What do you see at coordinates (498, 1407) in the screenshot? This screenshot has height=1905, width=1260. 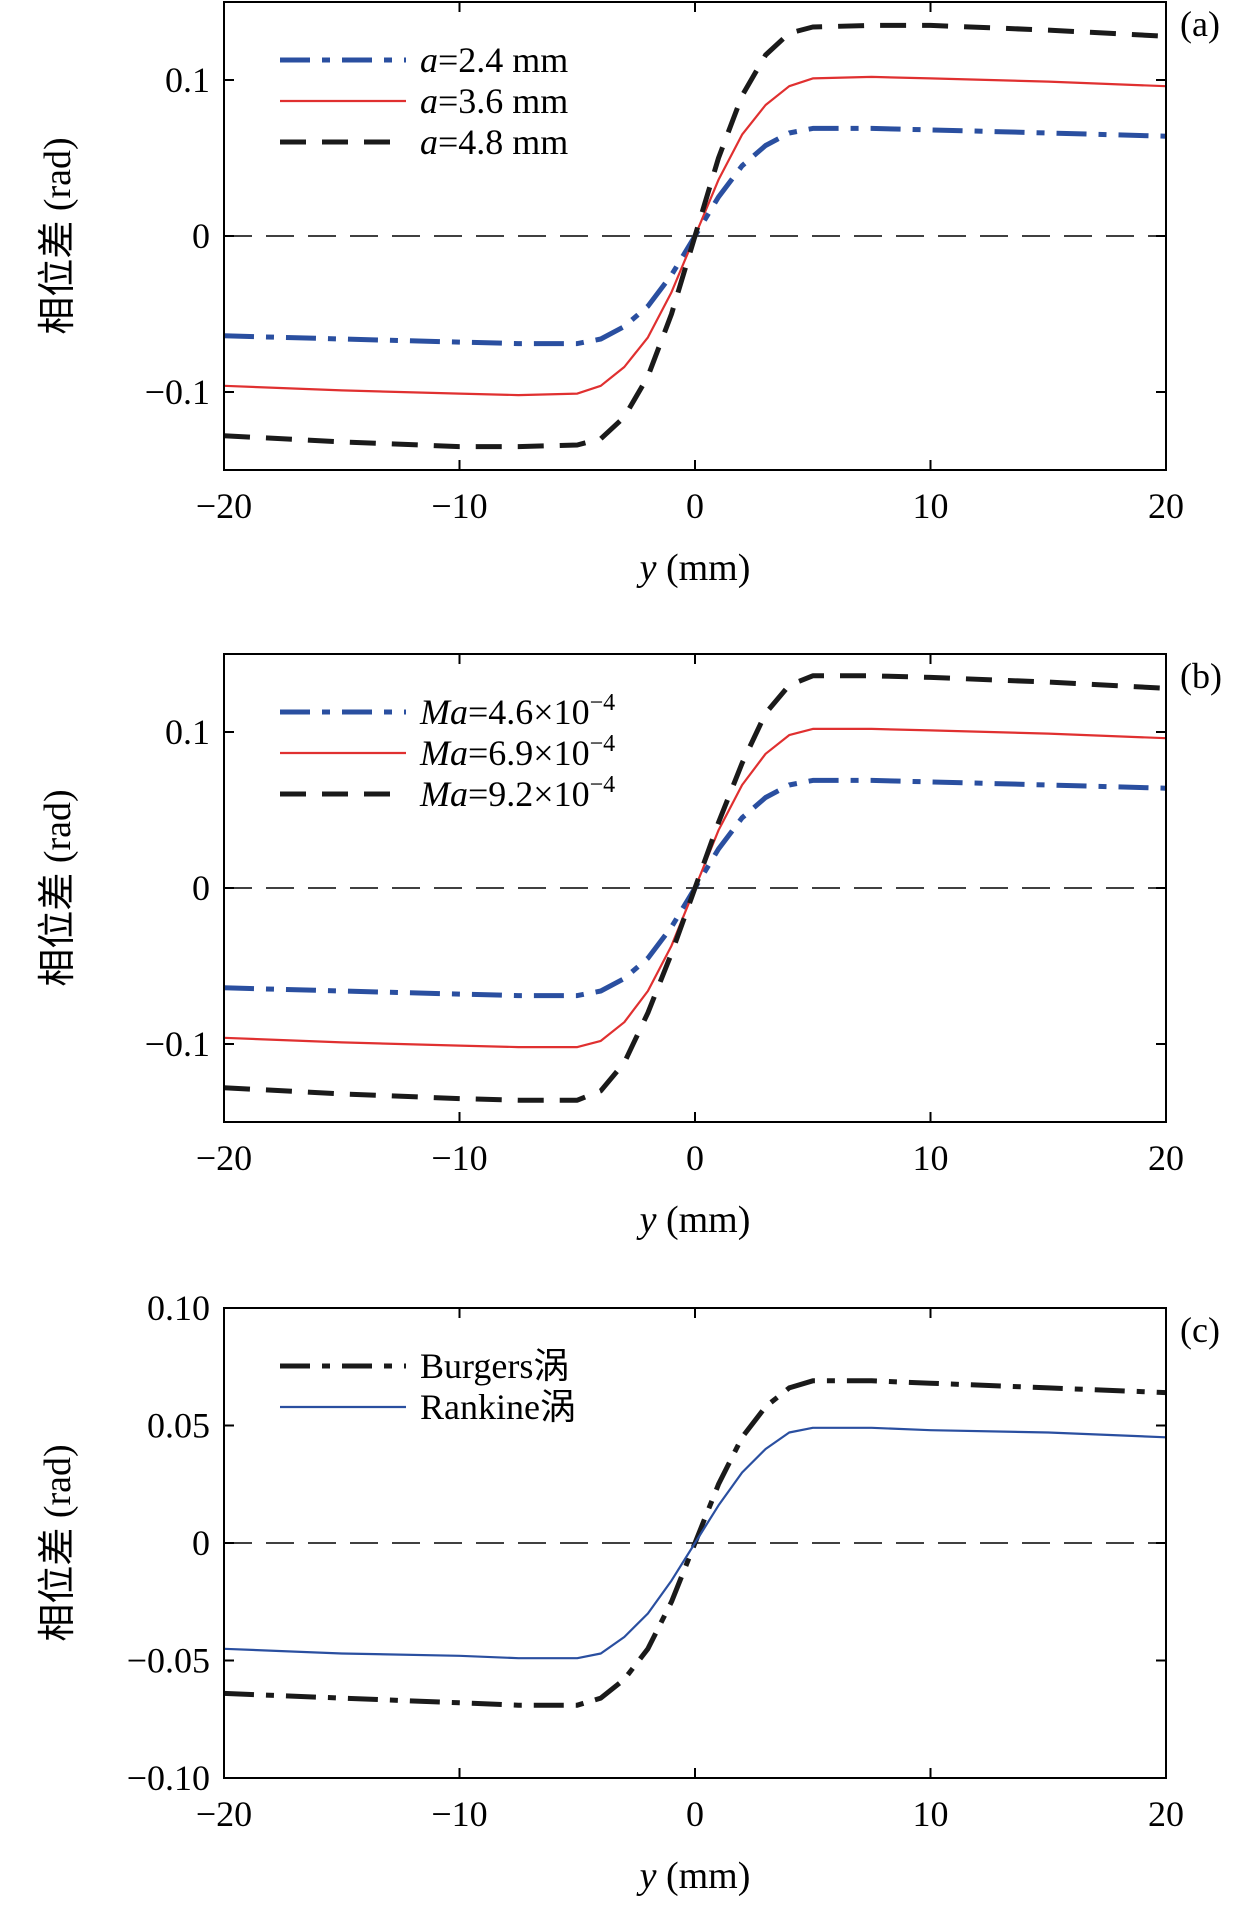 I see `legend-label-2: Rankine涡` at bounding box center [498, 1407].